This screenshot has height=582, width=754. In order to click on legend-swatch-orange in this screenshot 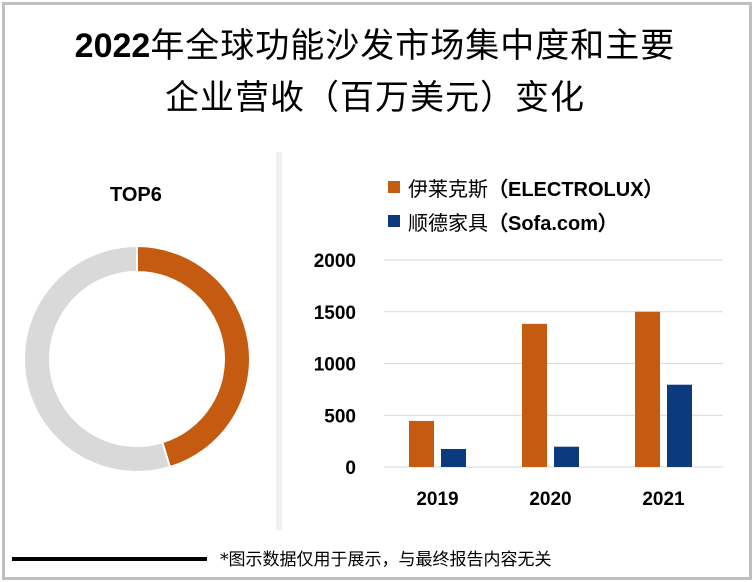, I will do `click(394, 187)`.